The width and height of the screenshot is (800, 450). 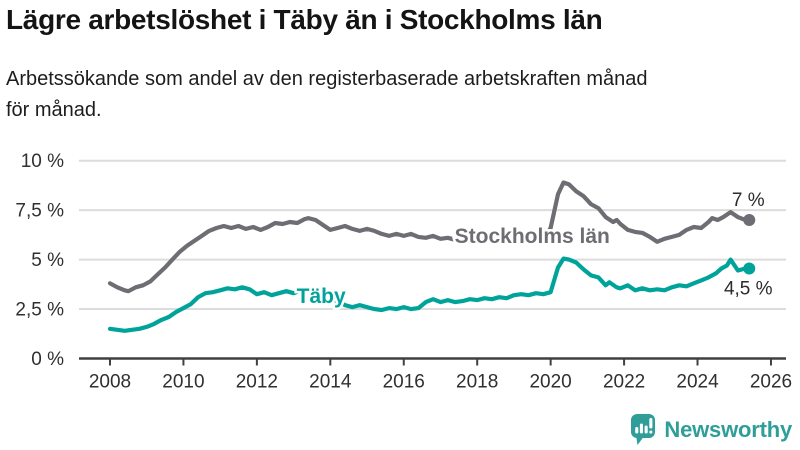 I want to click on x-tick-label: 2024, so click(x=697, y=382).